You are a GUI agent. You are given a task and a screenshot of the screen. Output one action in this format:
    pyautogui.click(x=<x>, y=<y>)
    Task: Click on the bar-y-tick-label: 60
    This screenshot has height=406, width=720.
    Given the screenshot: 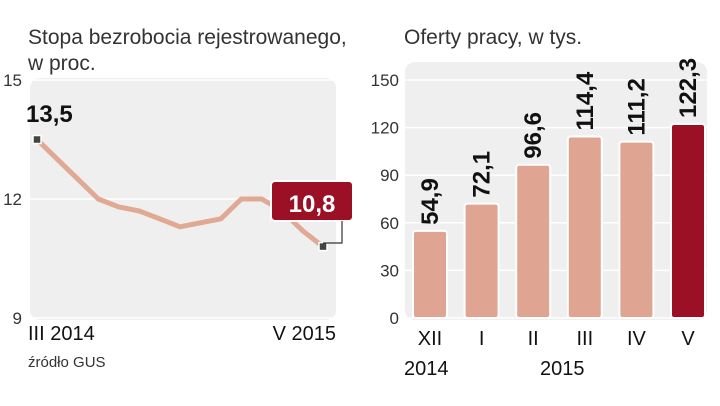 What is the action you would take?
    pyautogui.click(x=389, y=223)
    